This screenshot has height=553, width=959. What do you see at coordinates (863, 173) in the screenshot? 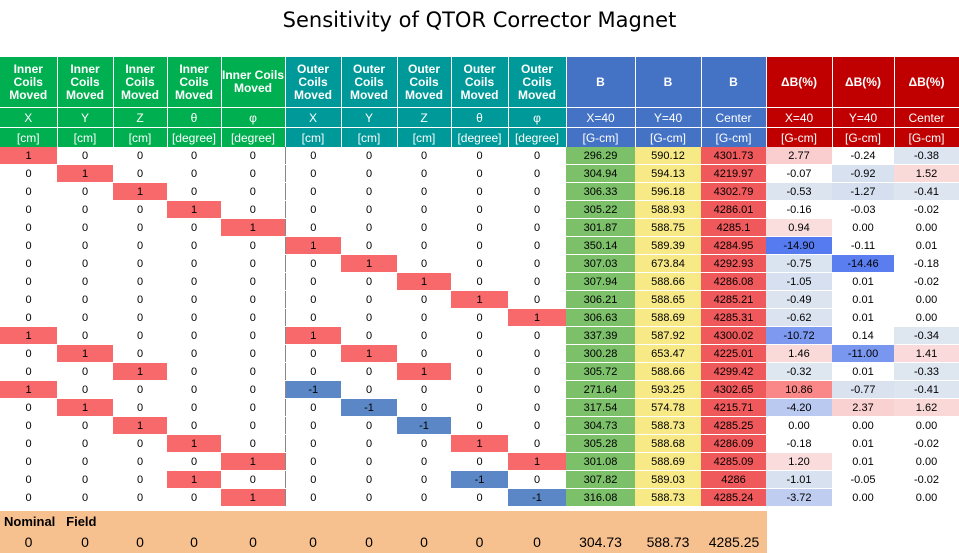
I see `table-cell: -0.92` at bounding box center [863, 173].